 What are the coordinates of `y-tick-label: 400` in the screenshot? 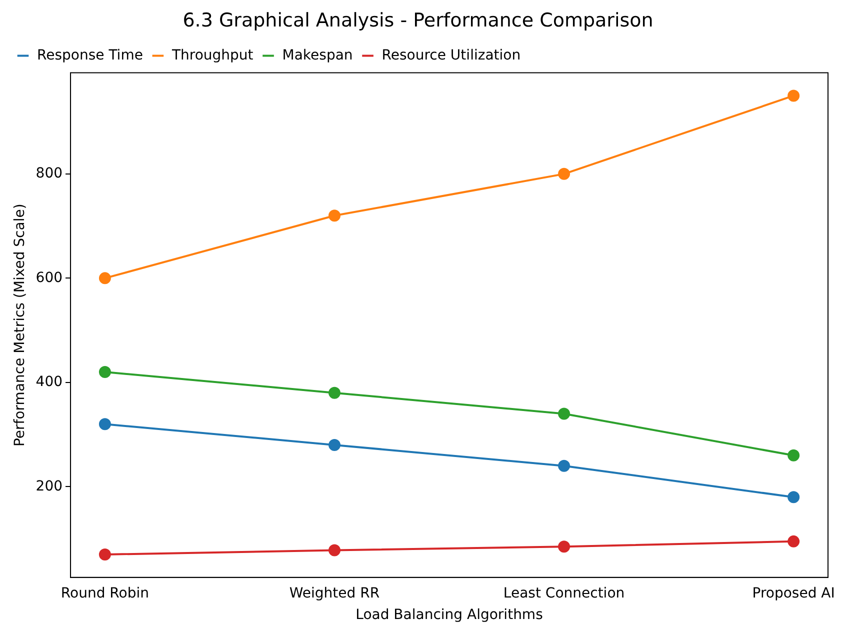 It's located at (49, 382).